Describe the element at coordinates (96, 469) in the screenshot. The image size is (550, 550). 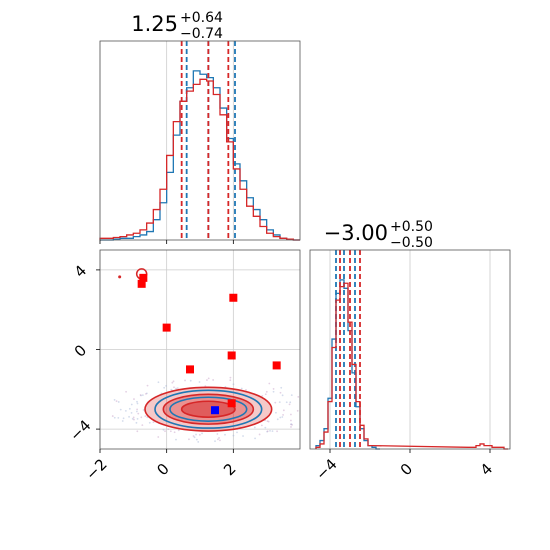
I see `x-tick-label: −2` at that location.